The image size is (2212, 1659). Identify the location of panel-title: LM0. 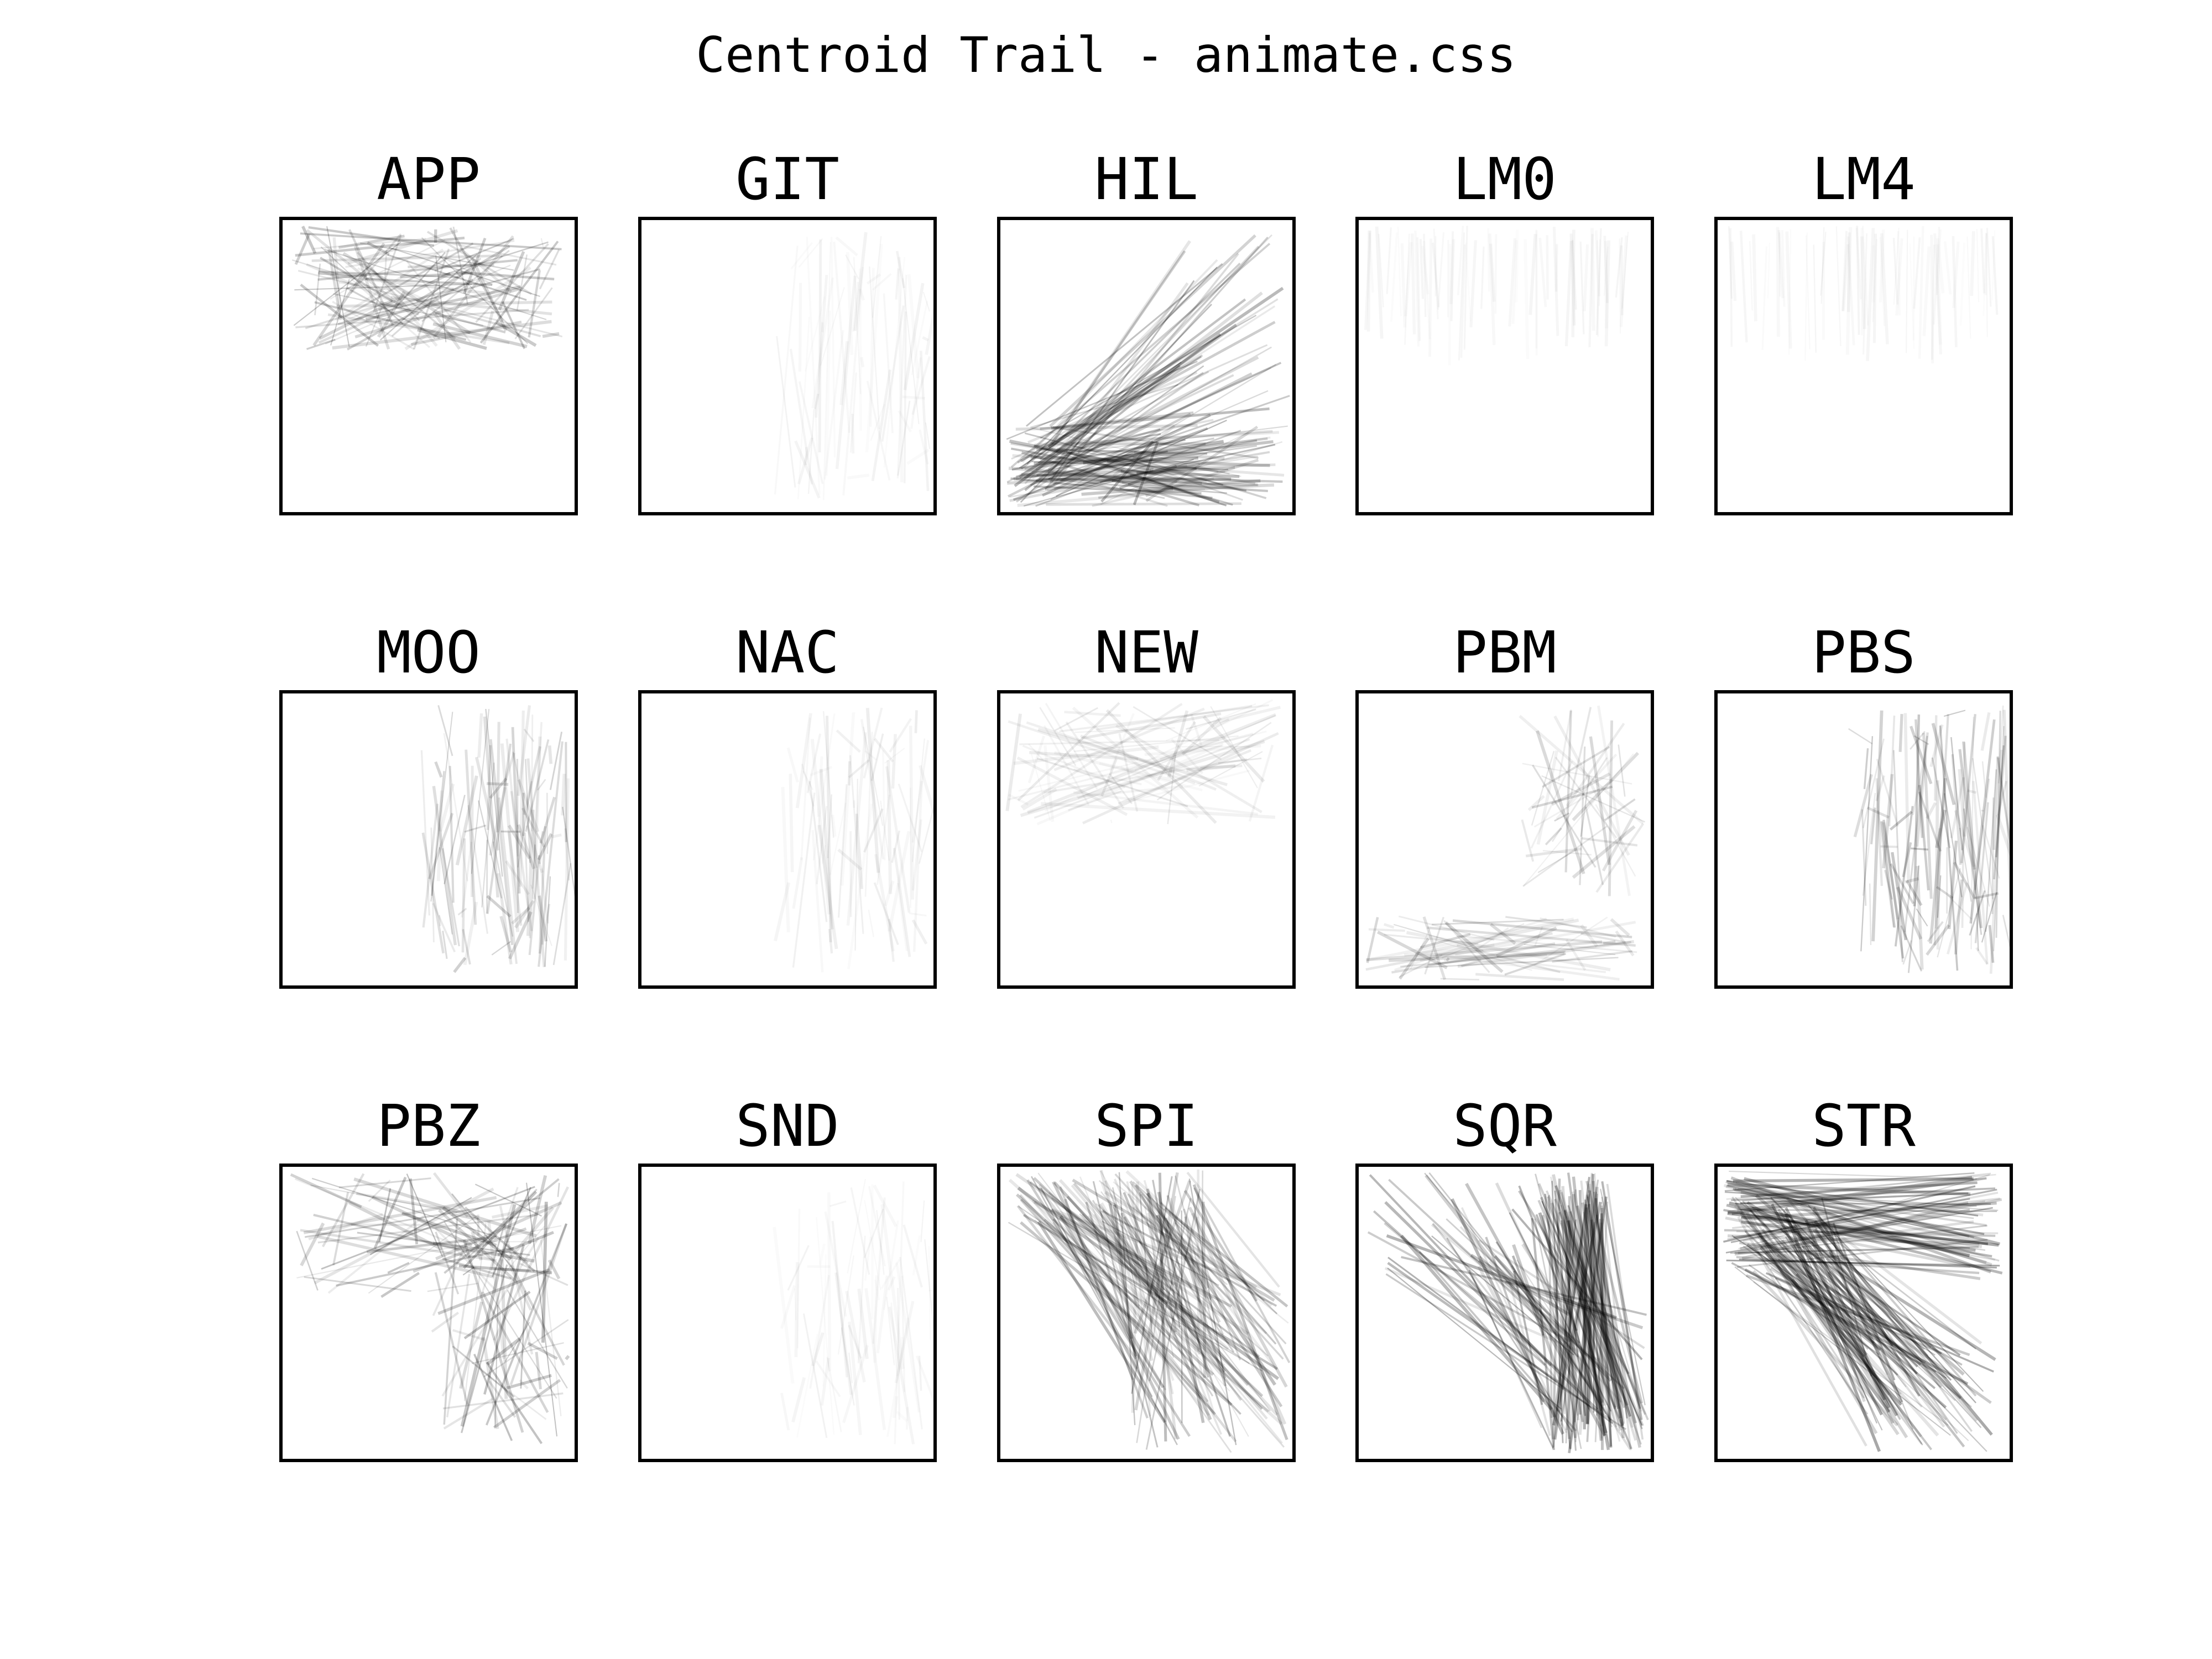
(1505, 179).